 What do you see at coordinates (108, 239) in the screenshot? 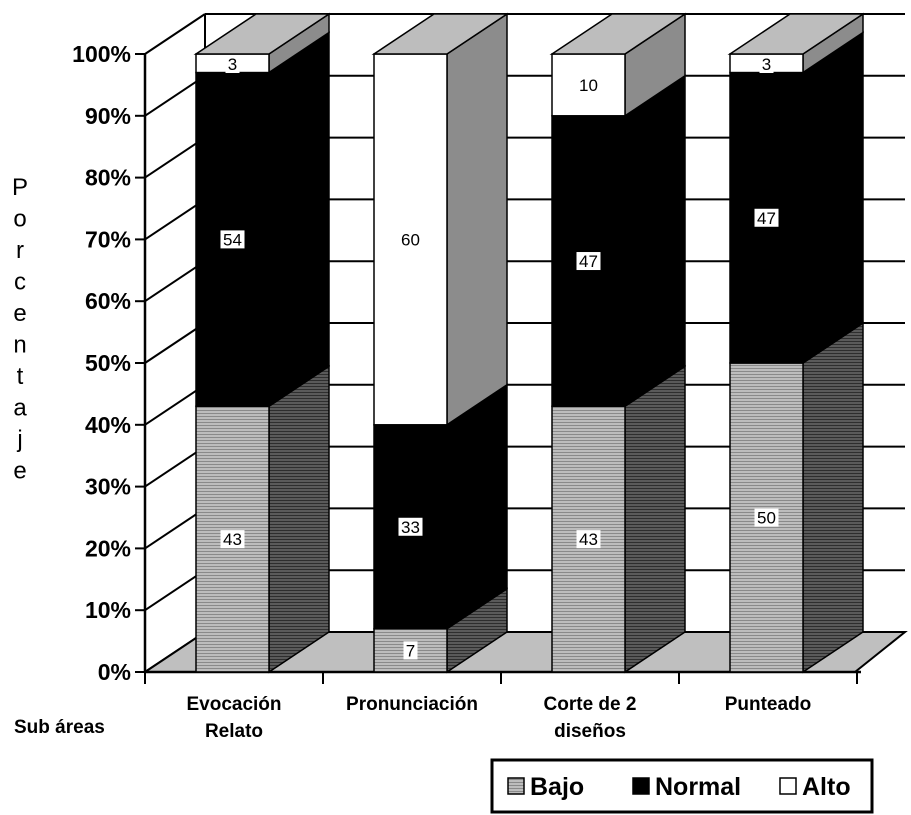
I see `y-tick-label: 70%` at bounding box center [108, 239].